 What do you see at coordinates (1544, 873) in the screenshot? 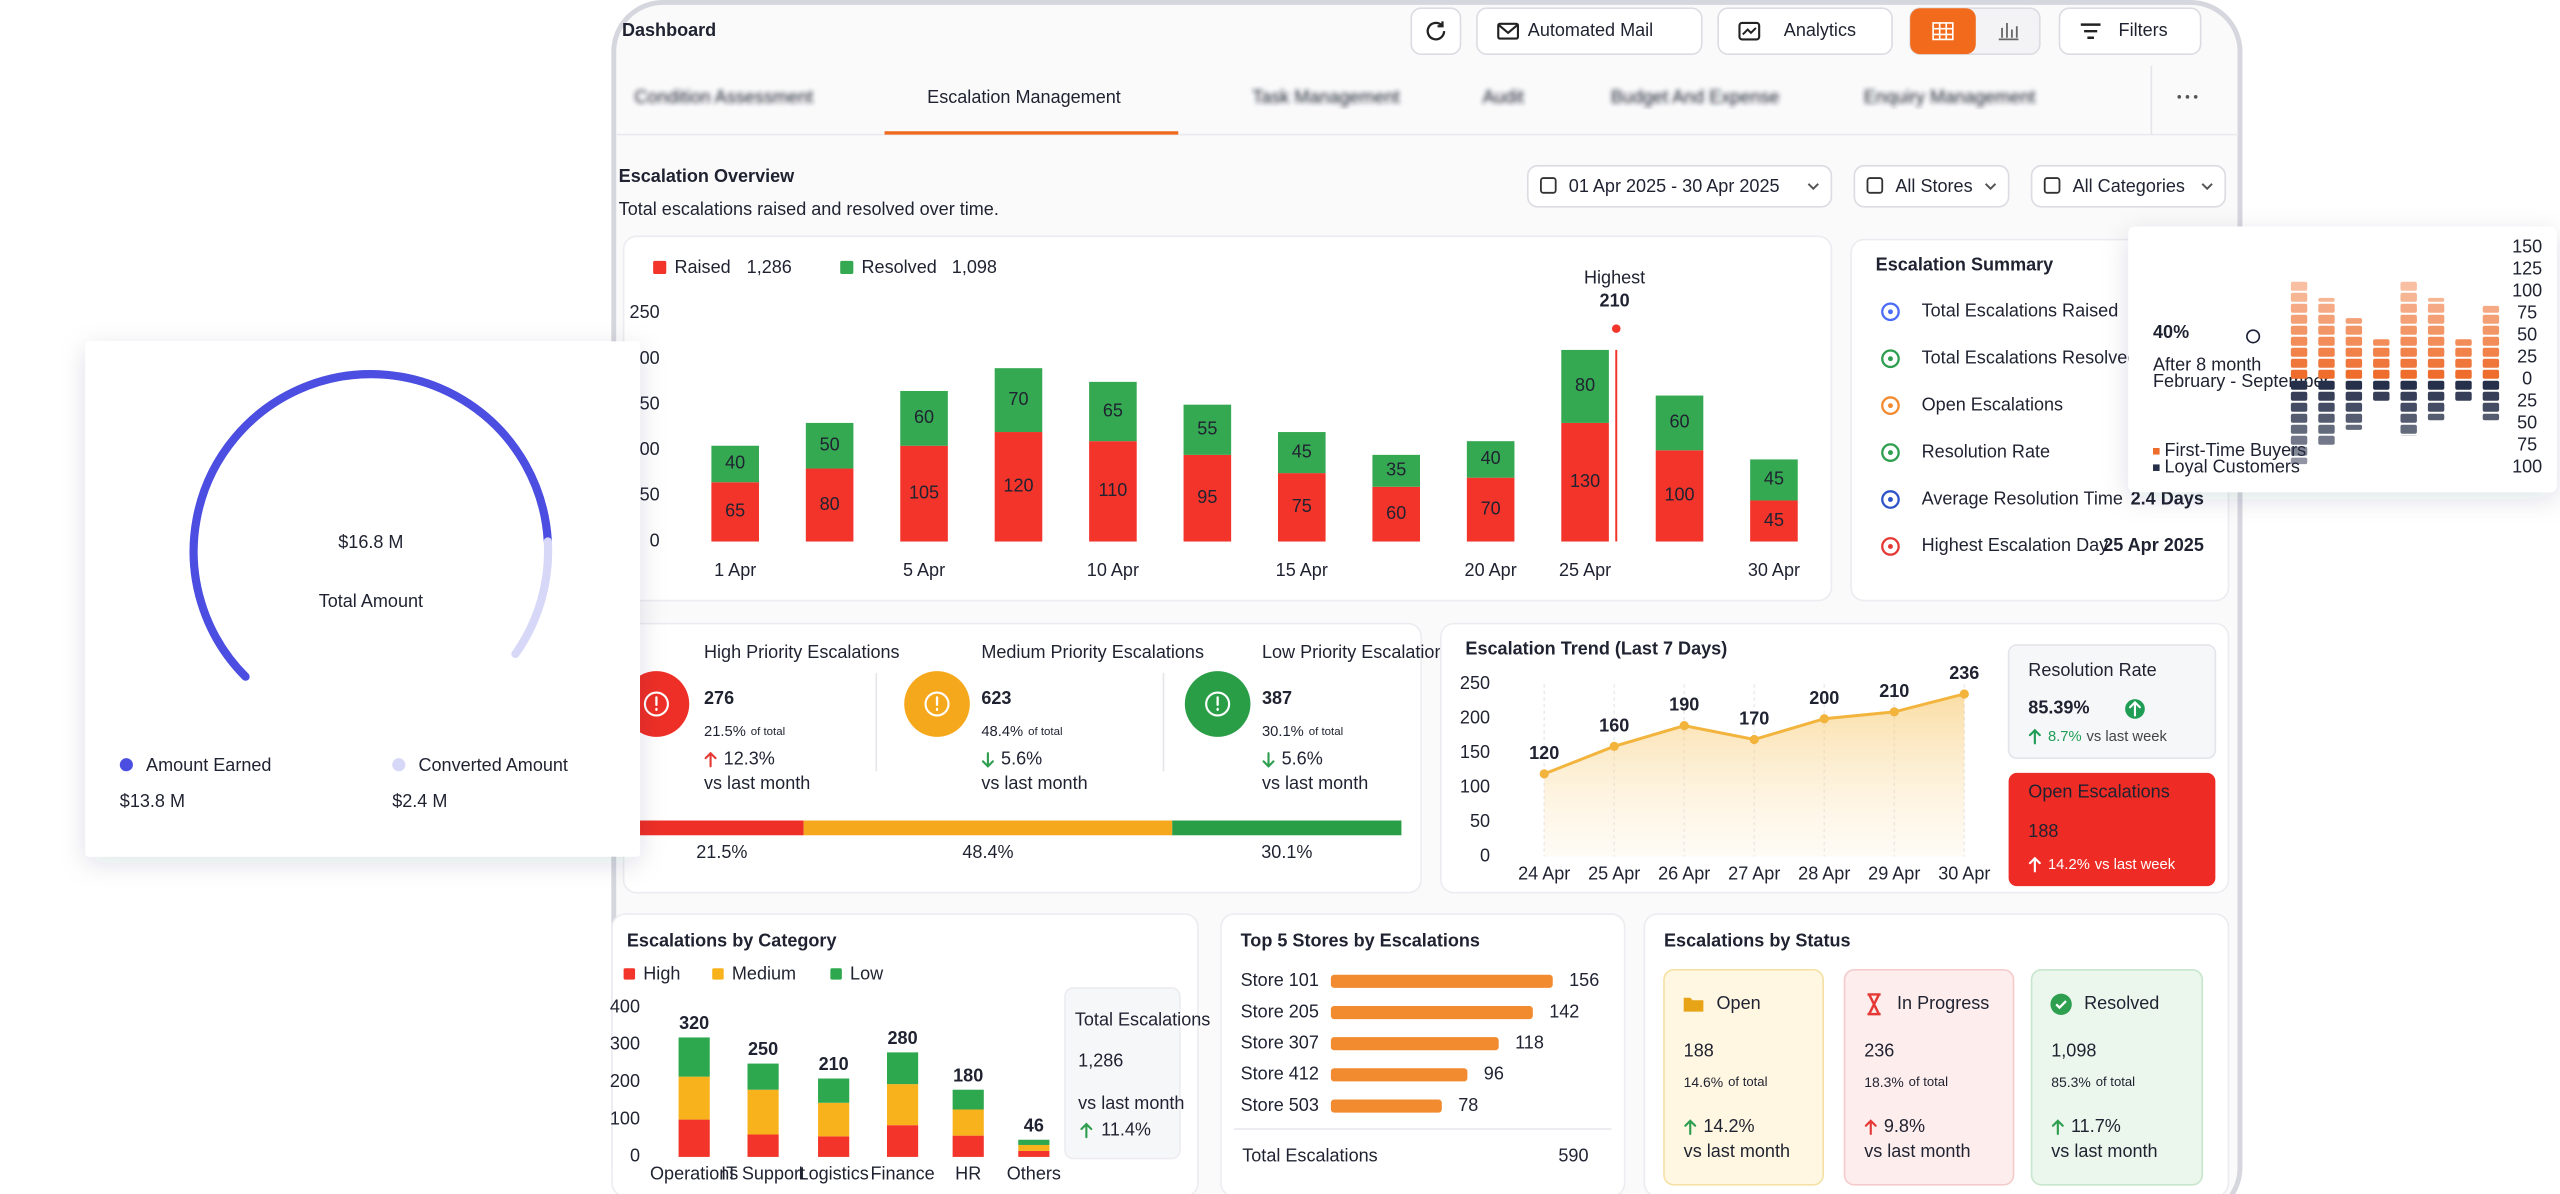
I see `x-tick-label: 24 Apr` at bounding box center [1544, 873].